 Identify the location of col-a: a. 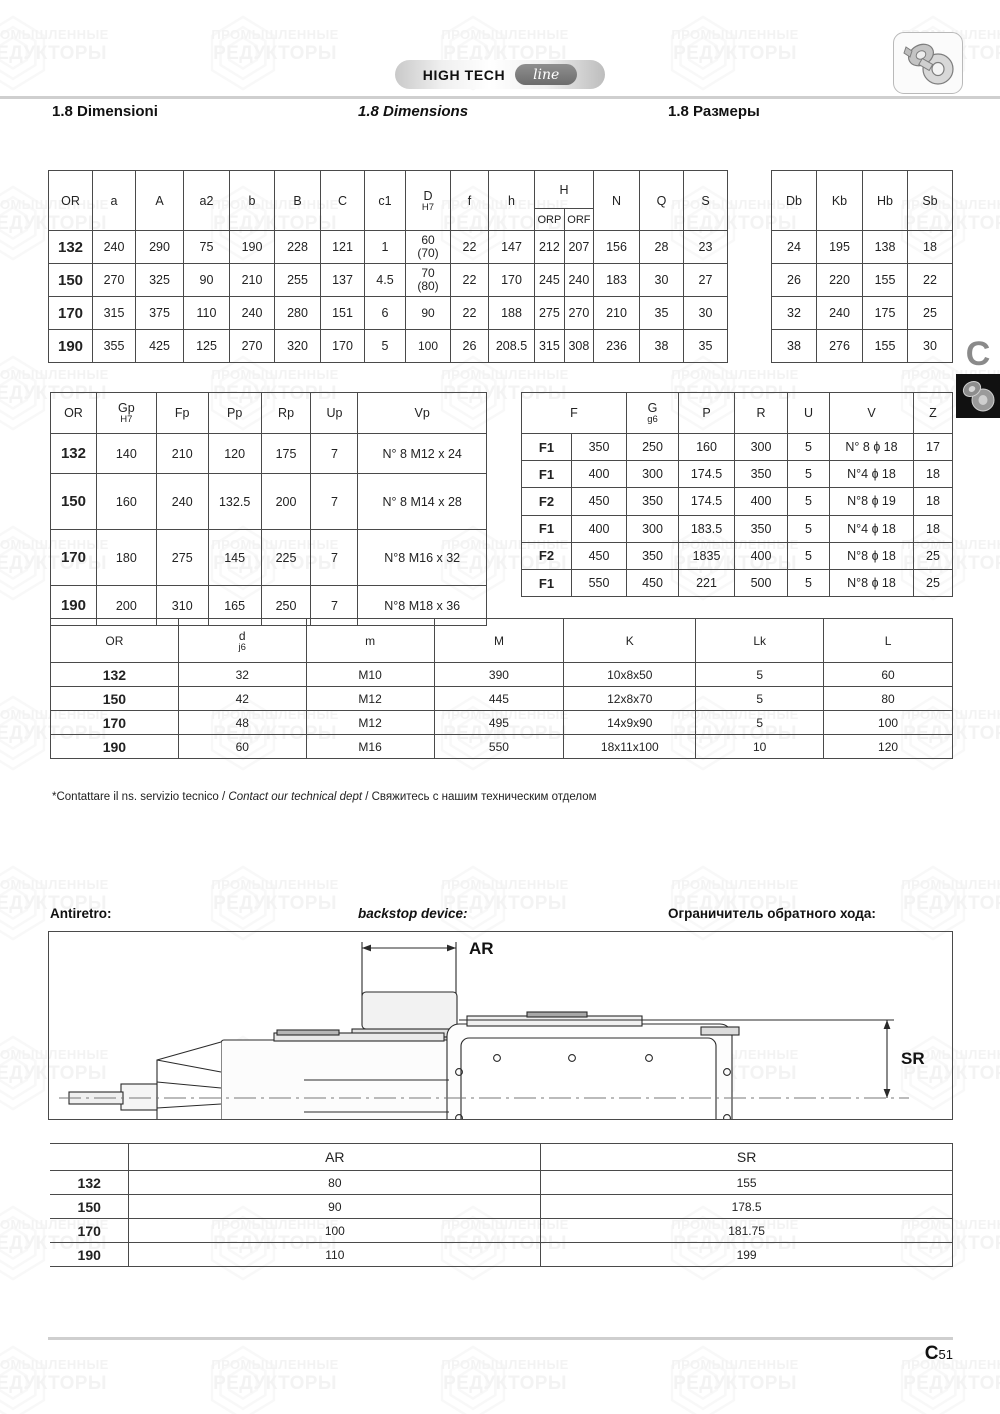
(114, 200).